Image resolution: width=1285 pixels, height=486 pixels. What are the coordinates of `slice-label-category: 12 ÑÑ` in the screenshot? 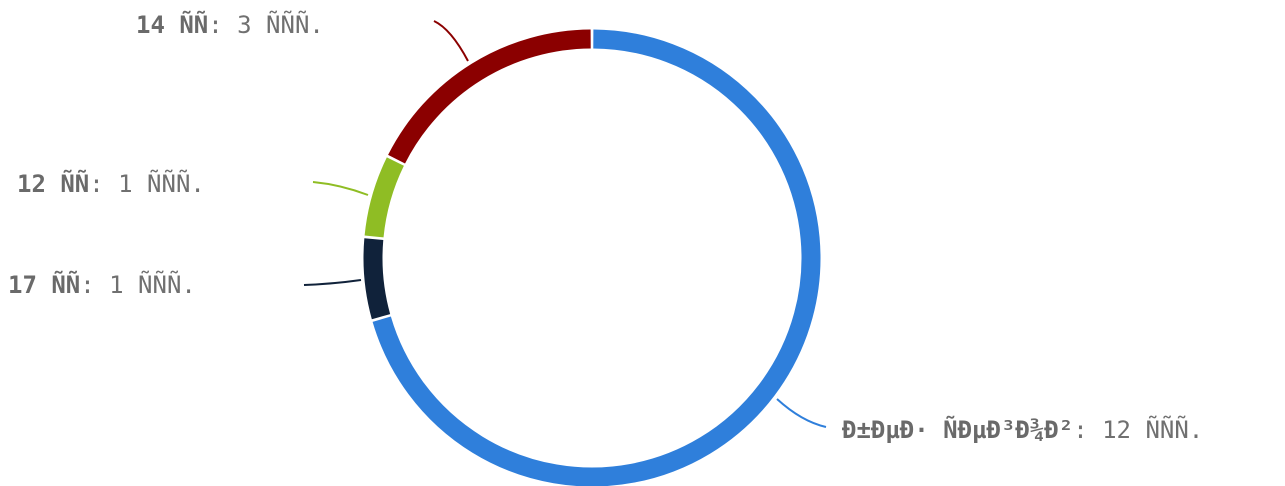 It's located at (53, 183).